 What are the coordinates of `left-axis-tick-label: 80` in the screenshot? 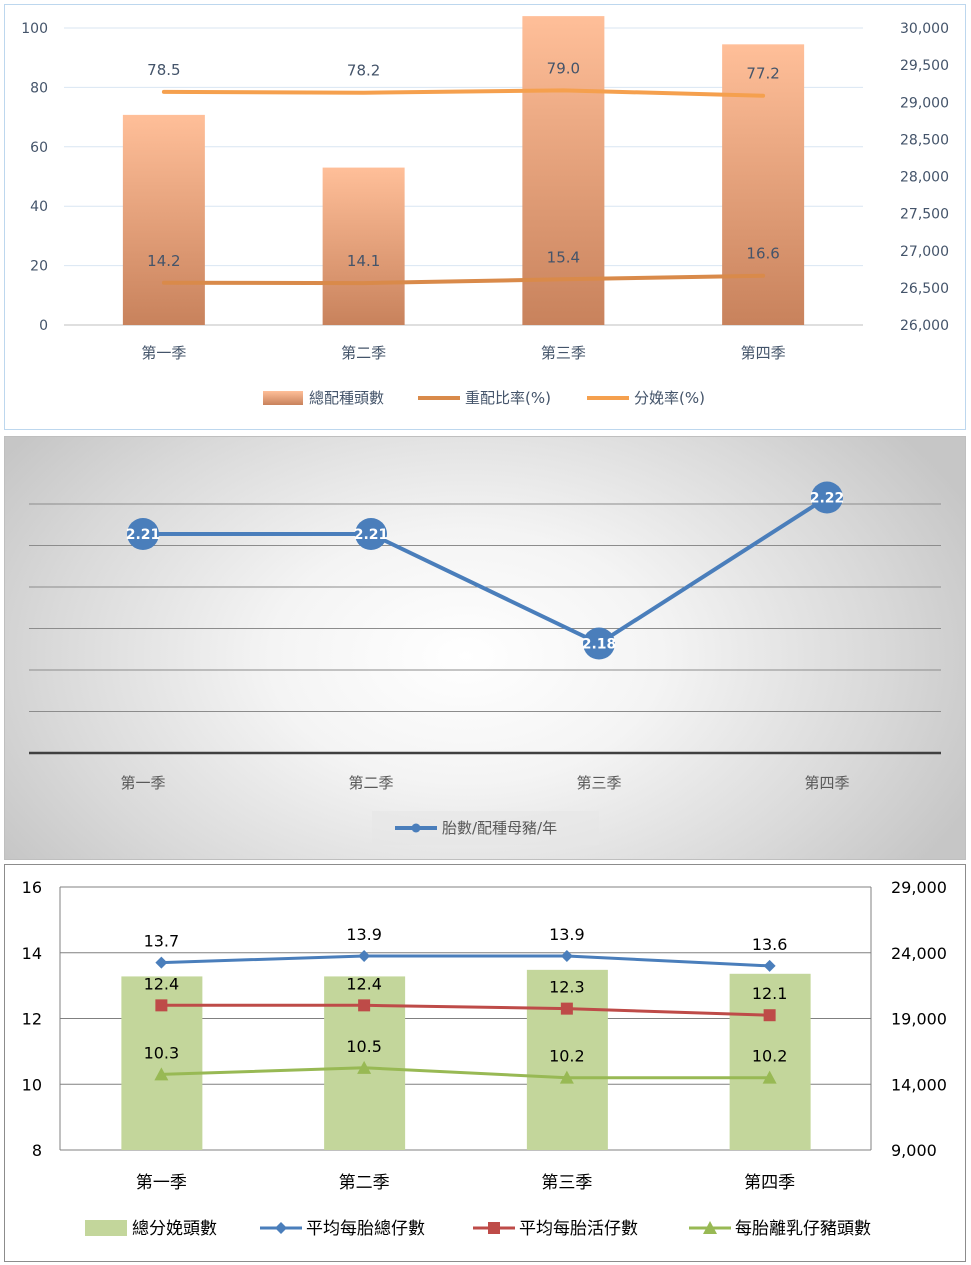 It's located at (39, 88).